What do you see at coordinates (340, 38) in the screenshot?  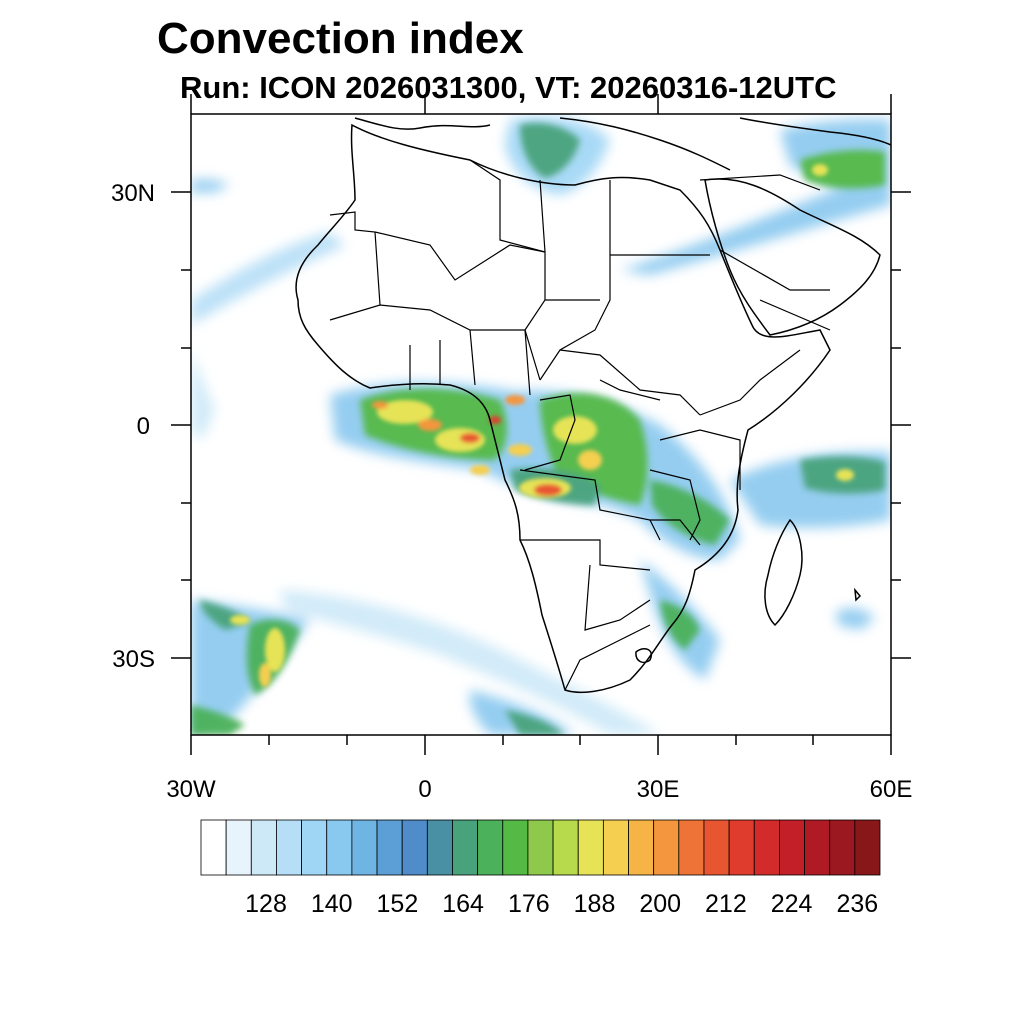 I see `chart-title: Convection index` at bounding box center [340, 38].